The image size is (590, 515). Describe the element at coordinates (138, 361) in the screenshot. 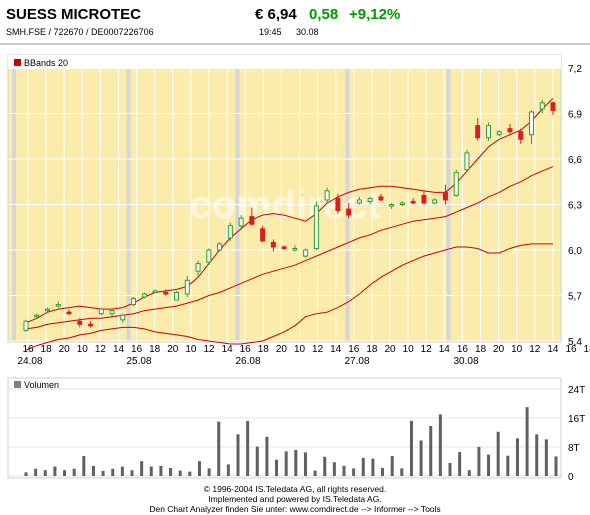

I see `date-axis-label: 25.08` at that location.